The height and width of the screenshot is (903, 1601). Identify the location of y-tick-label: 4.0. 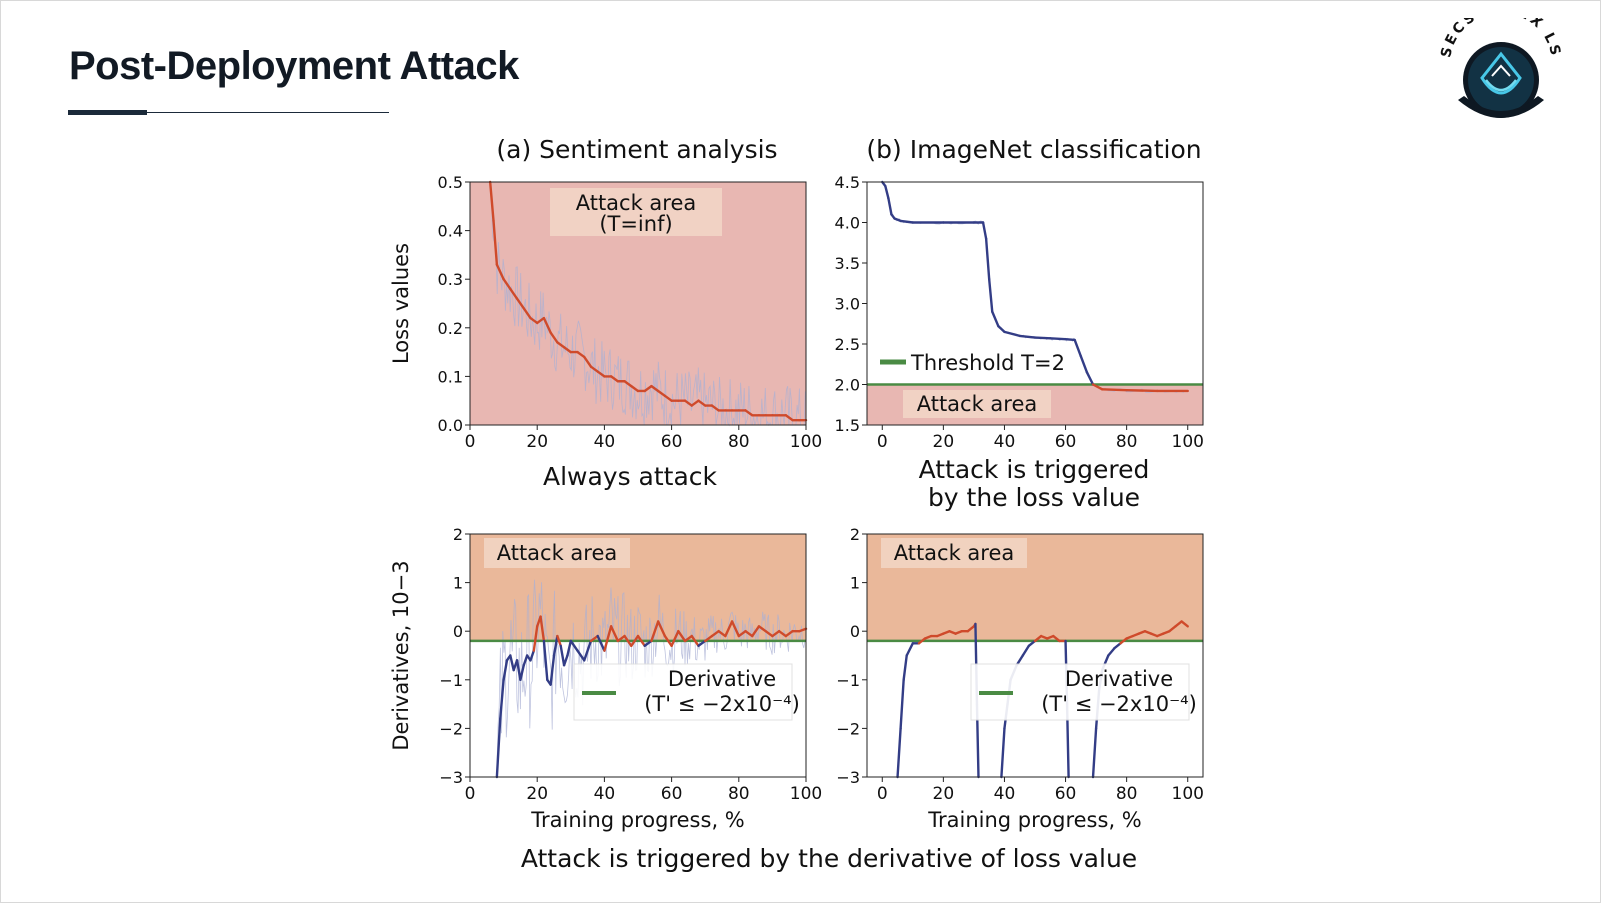
(847, 223).